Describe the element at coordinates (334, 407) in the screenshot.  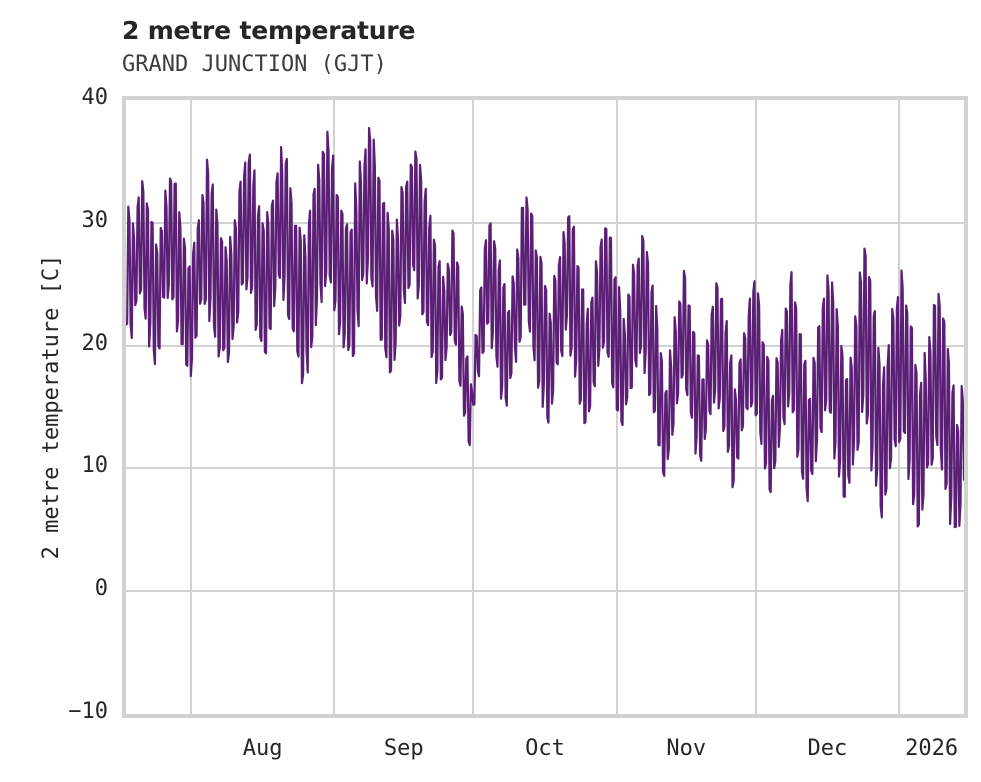
I see `gridline-x-Sep` at that location.